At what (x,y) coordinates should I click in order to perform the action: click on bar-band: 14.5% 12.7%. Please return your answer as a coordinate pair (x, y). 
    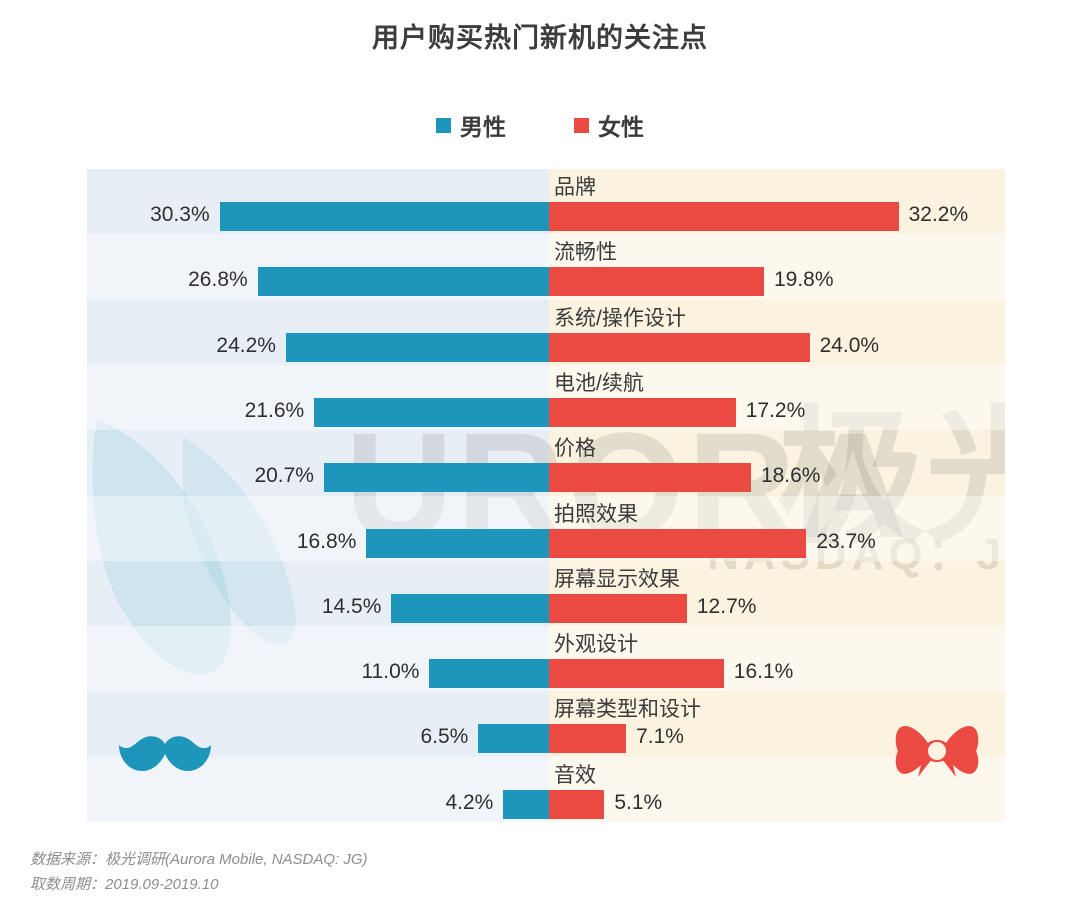
    Looking at the image, I should click on (546, 608).